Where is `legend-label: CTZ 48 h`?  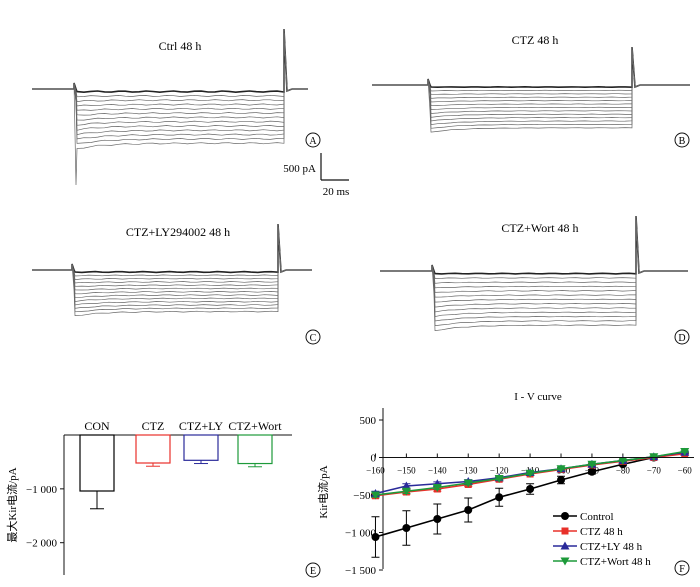 legend-label: CTZ 48 h is located at coordinates (601, 532).